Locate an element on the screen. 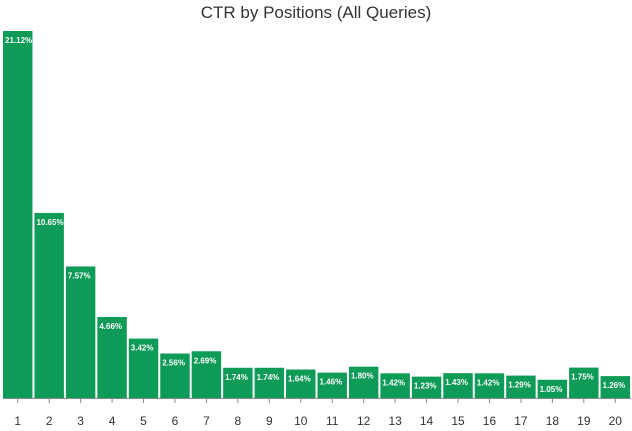 This screenshot has width=632, height=431. bar-value-label: 3.42% is located at coordinates (142, 348).